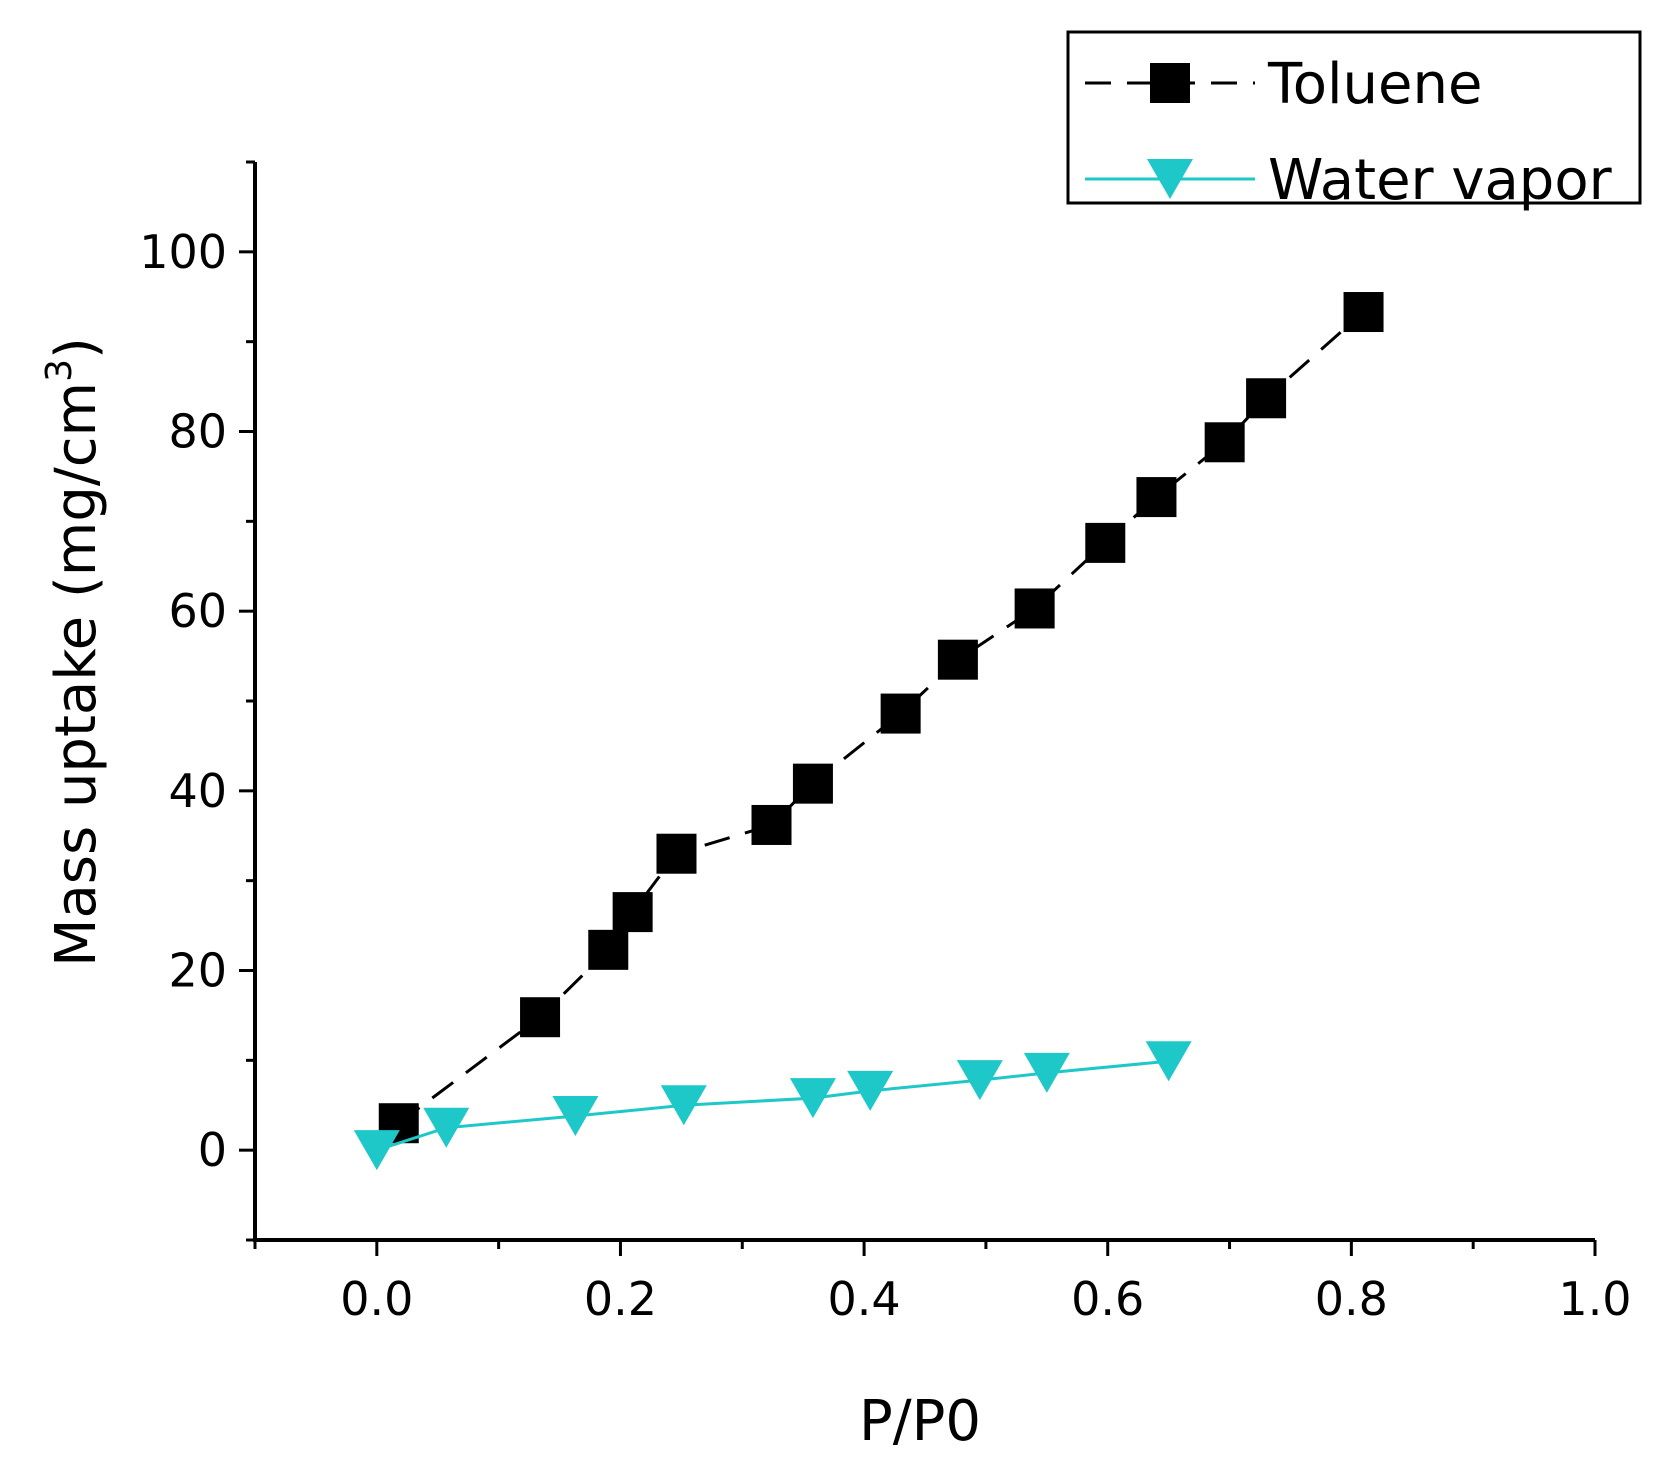  What do you see at coordinates (1170, 179) in the screenshot?
I see `legend-marker-water-vapor` at bounding box center [1170, 179].